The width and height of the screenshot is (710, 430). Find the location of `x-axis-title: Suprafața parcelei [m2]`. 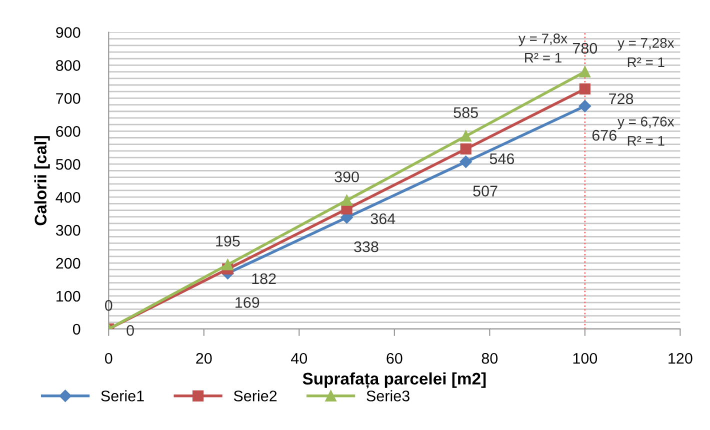

x-axis-title: Suprafața parcelei [m2] is located at coordinates (394, 380).